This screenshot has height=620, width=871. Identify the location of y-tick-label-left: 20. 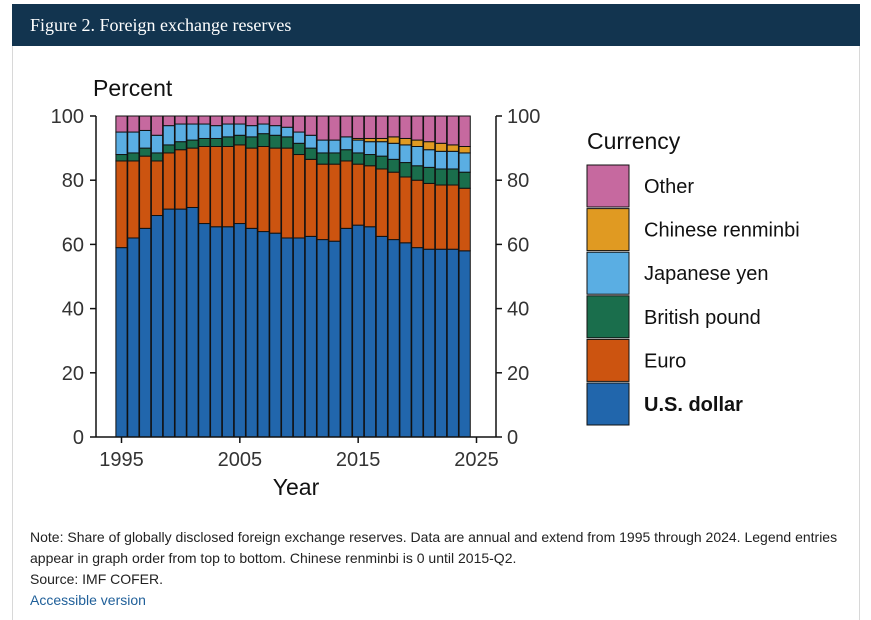
(73, 374).